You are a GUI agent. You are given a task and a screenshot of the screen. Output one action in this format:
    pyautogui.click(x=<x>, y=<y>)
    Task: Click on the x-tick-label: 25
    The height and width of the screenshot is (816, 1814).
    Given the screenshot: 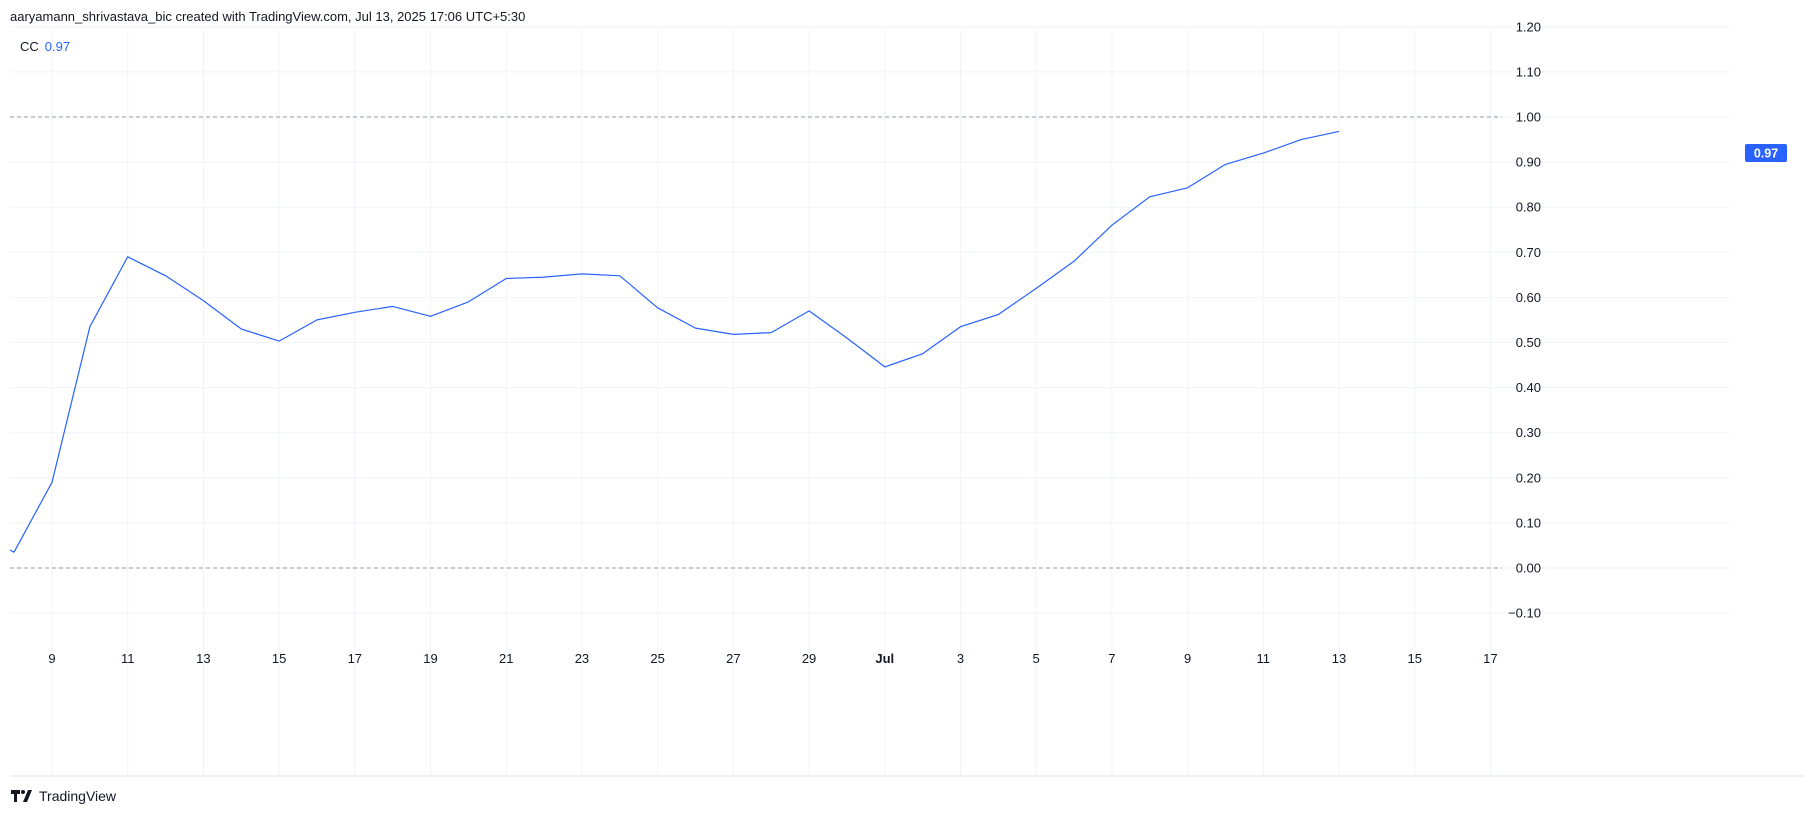 What is the action you would take?
    pyautogui.click(x=657, y=658)
    